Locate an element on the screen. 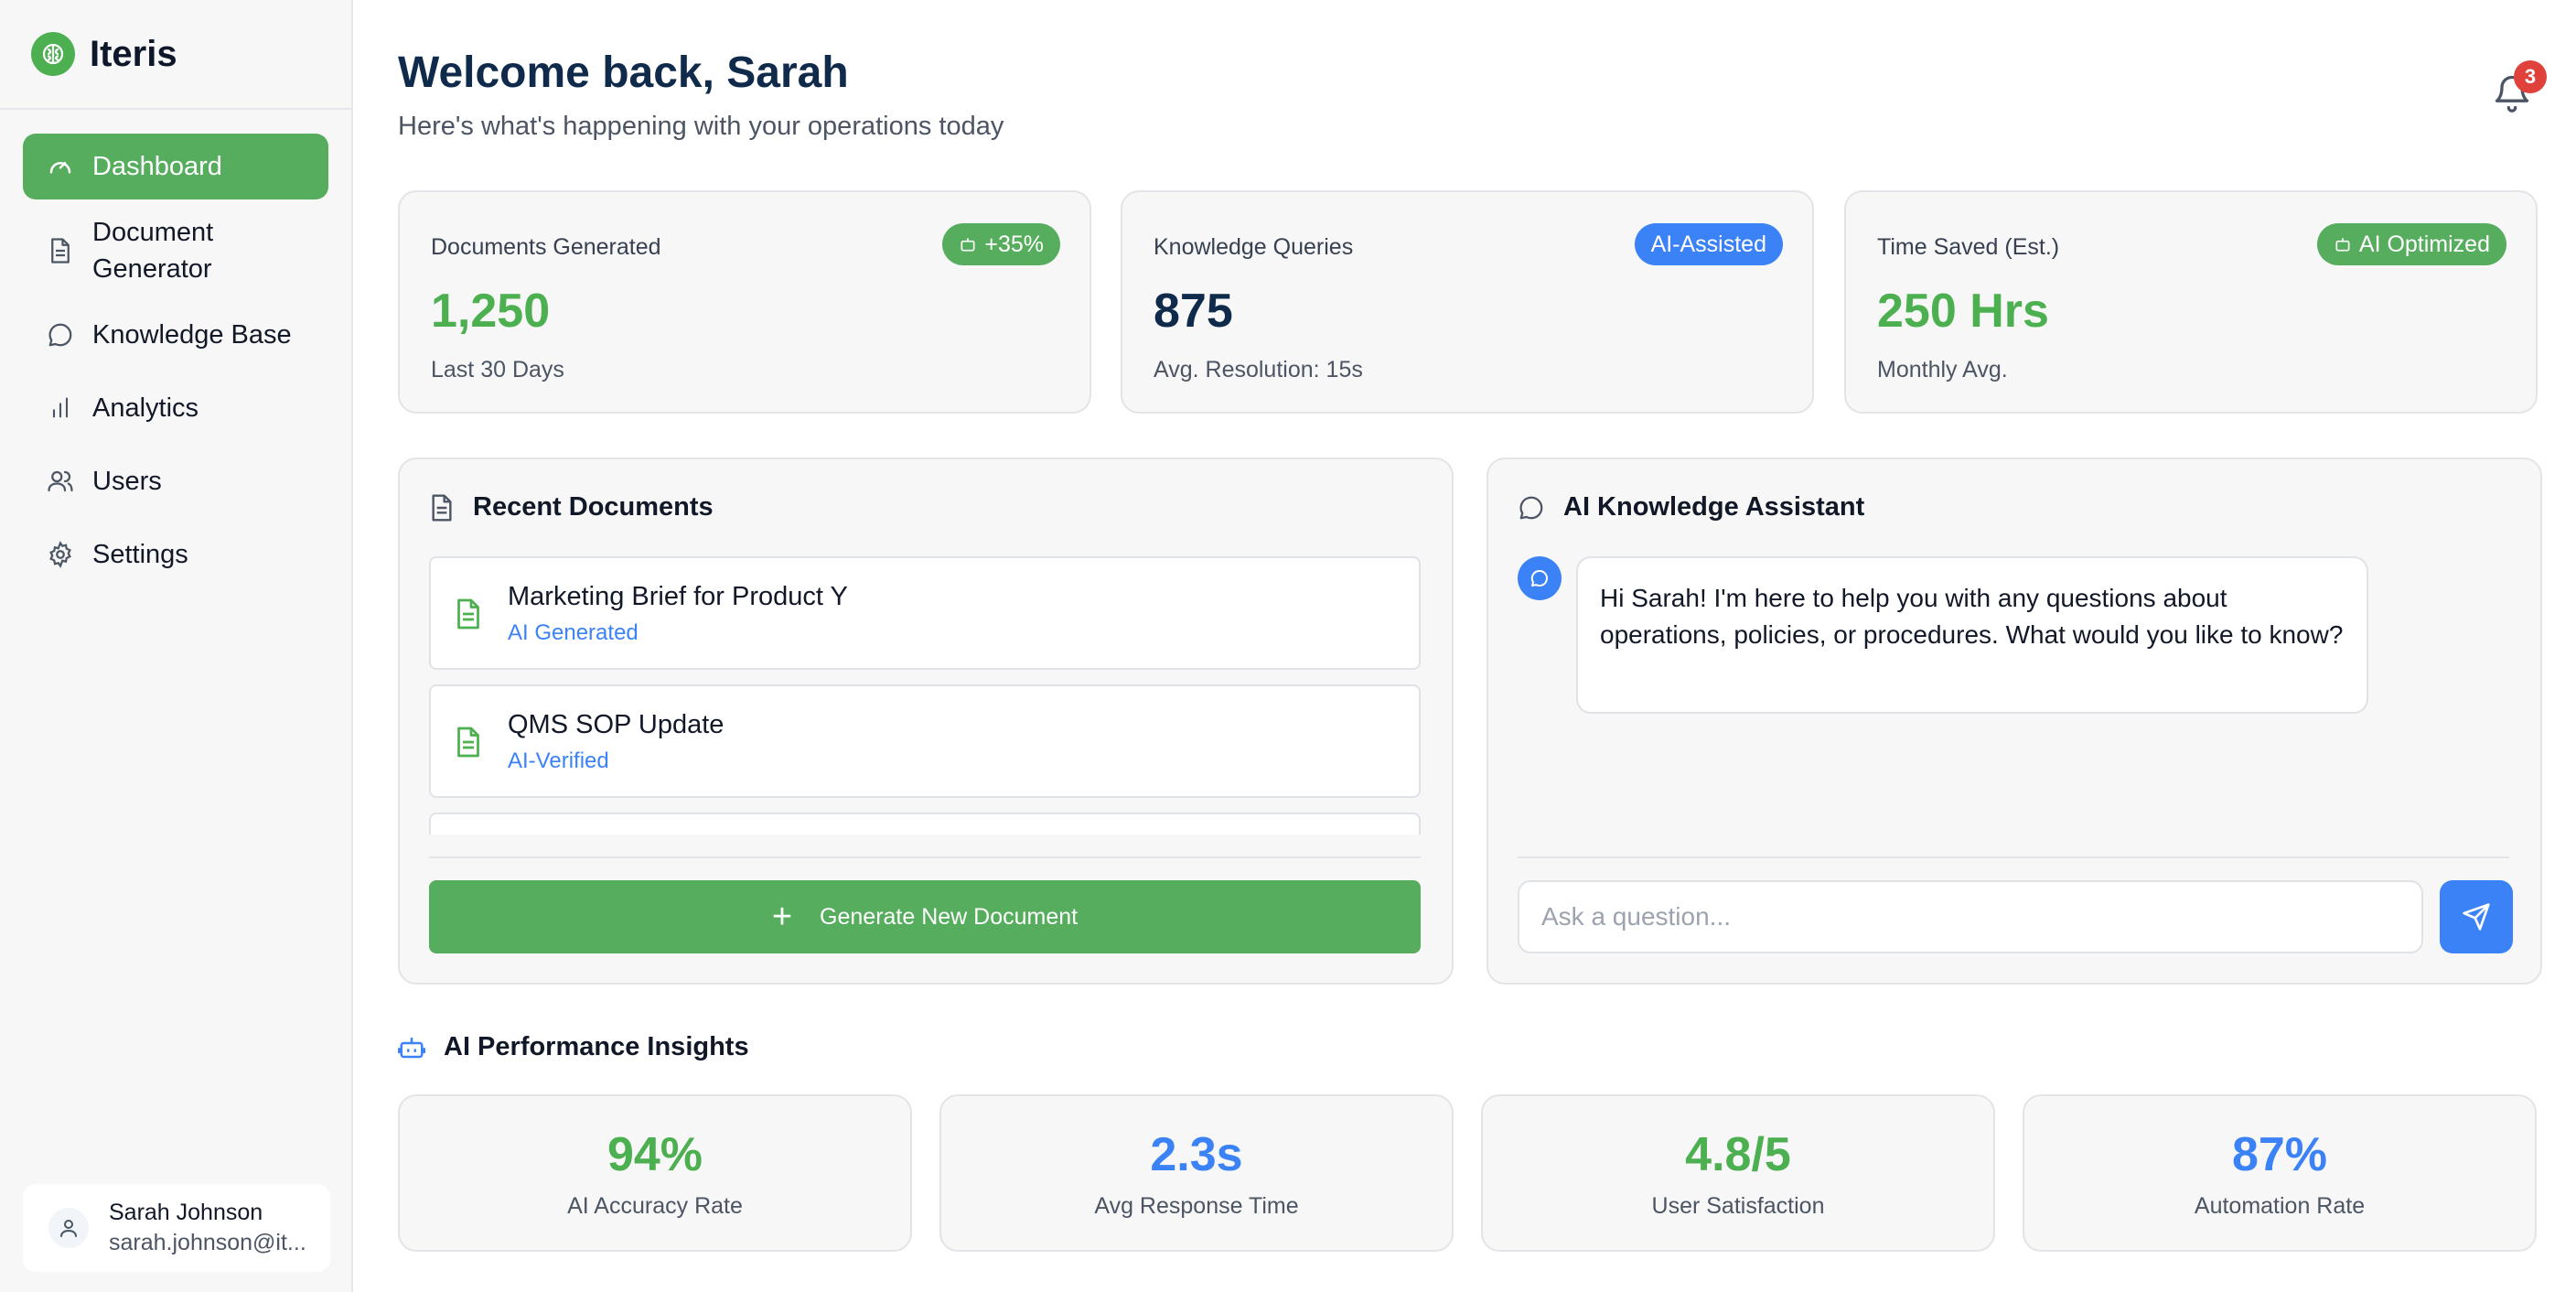 This screenshot has width=2576, height=1292. document-title: Marketing Brief for Product Y is located at coordinates (678, 596).